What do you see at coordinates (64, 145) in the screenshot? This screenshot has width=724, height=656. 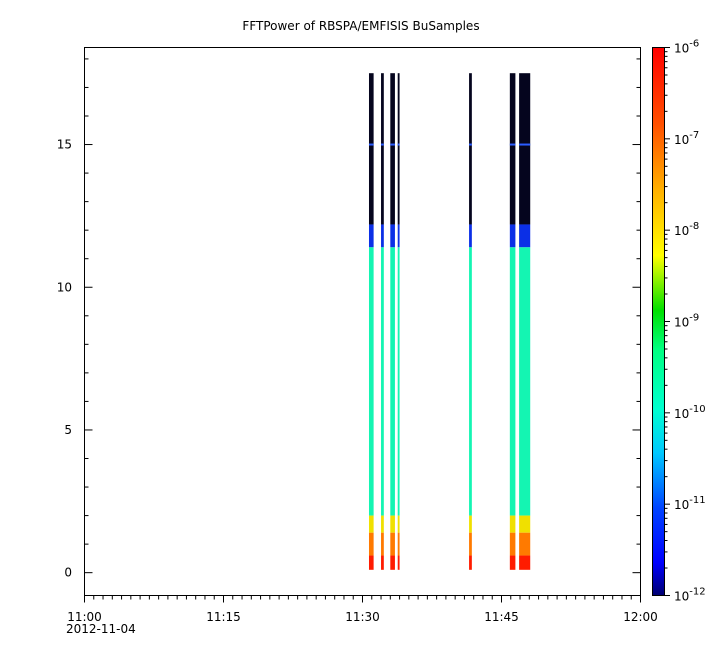 I see `y-tick-label: 15` at bounding box center [64, 145].